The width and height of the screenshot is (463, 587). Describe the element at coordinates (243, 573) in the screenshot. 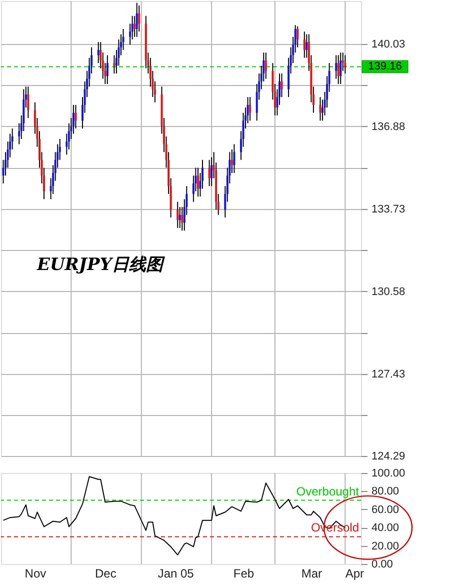

I see `x-tick-label: Feb` at that location.